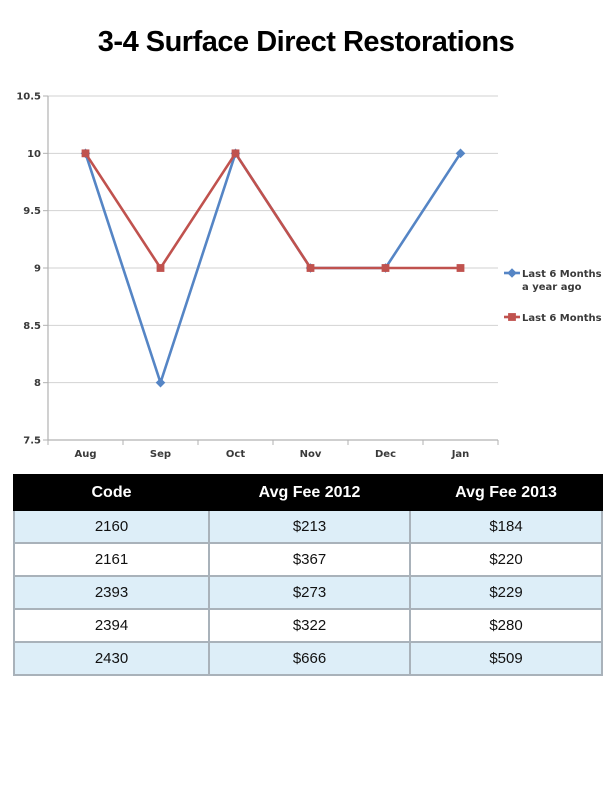  I want to click on table-row: 2430 $666 $509, so click(308, 658).